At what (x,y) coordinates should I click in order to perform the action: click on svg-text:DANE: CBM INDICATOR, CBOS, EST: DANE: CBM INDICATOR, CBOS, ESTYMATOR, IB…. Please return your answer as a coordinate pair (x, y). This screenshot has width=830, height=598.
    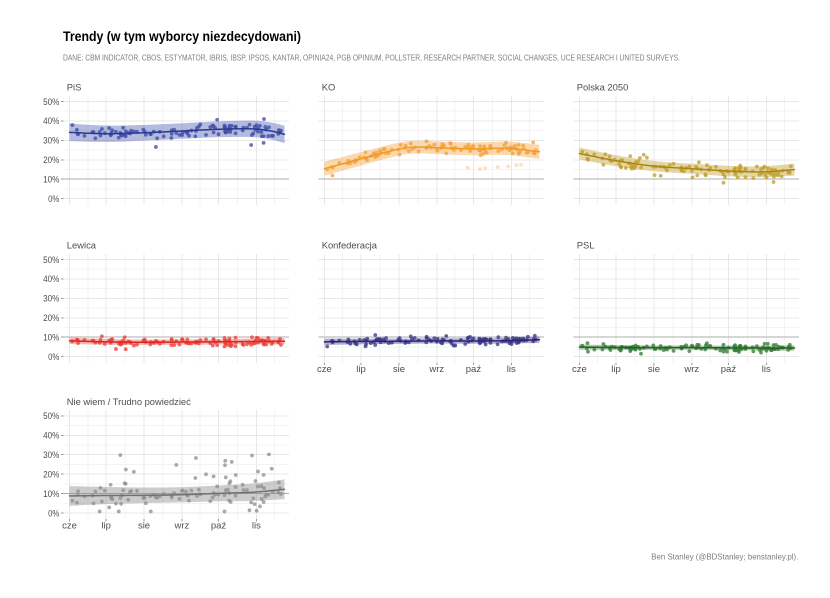
    Looking at the image, I should click on (371, 57).